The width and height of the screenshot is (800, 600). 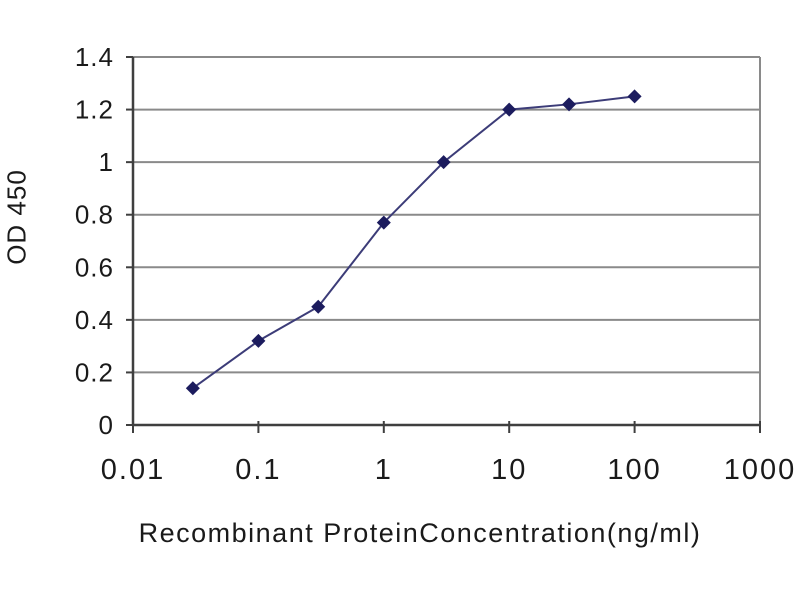 I want to click on y-axis-title: OD 450, so click(x=16, y=217).